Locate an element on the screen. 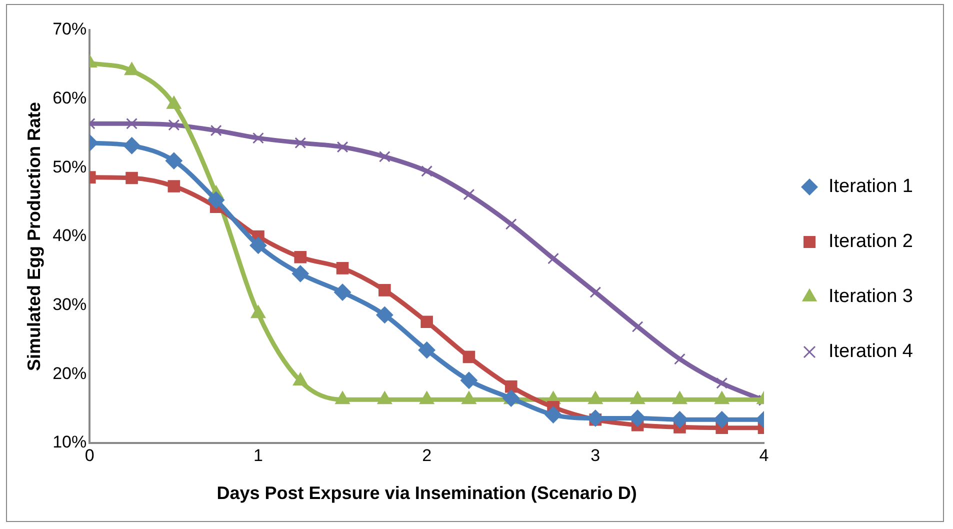 Image resolution: width=953 pixels, height=529 pixels. legend-label: Iteration 2 is located at coordinates (870, 241).